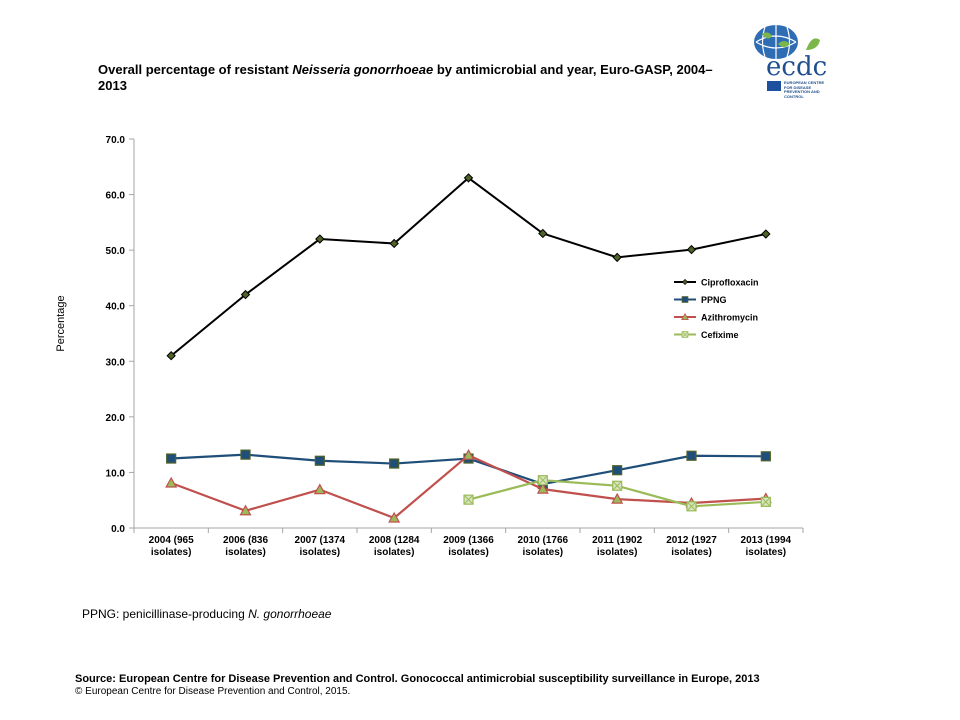 The width and height of the screenshot is (960, 720). I want to click on title-prefix: Overall percentage of resistant, so click(195, 69).